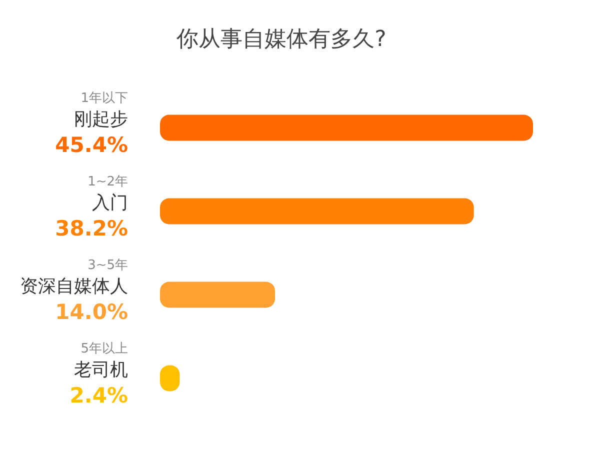  What do you see at coordinates (110, 203) in the screenshot?
I see `y-tick-label: 入门` at bounding box center [110, 203].